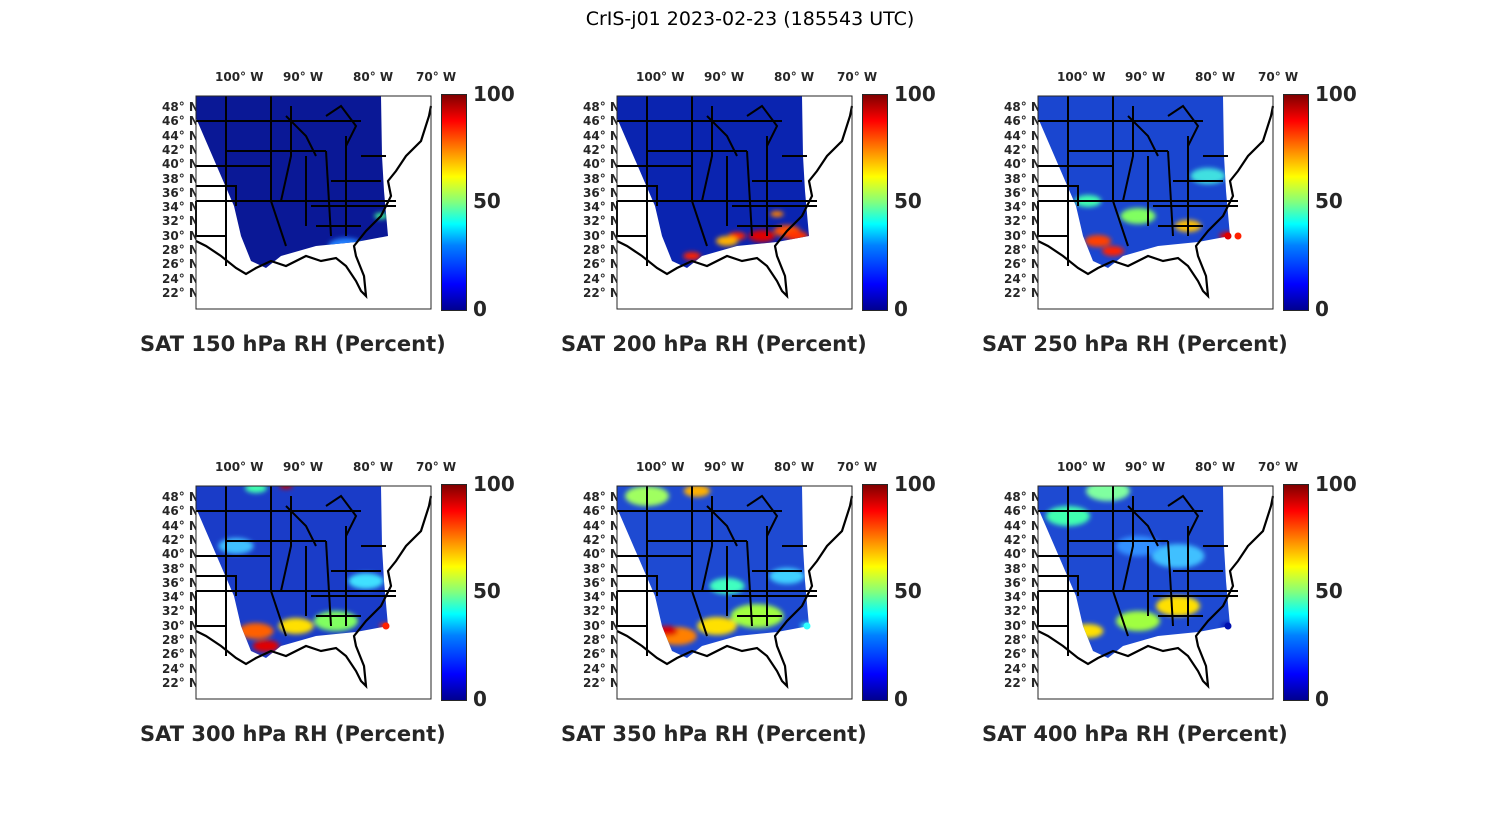 The image size is (1500, 825). I want to click on lat-tick-label: 38° N, so click(601, 568).